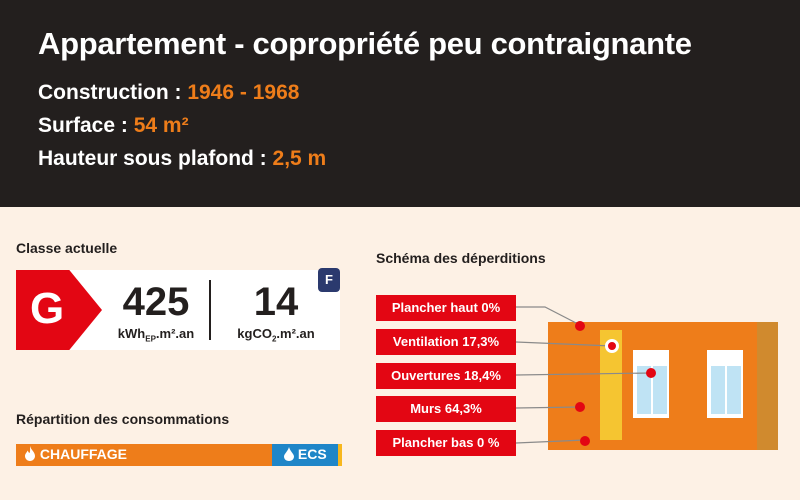 The width and height of the screenshot is (800, 500). Describe the element at coordinates (83, 454) in the screenshot. I see `chauffage-label: CHAUFFAGE` at that location.